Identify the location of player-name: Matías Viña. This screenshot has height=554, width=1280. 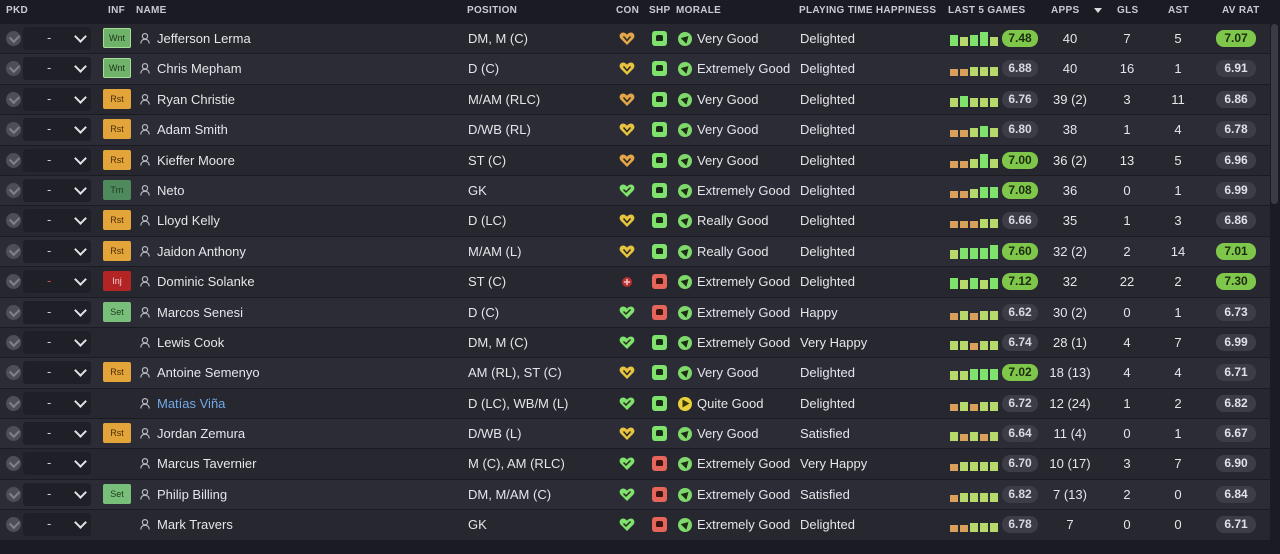
(191, 403).